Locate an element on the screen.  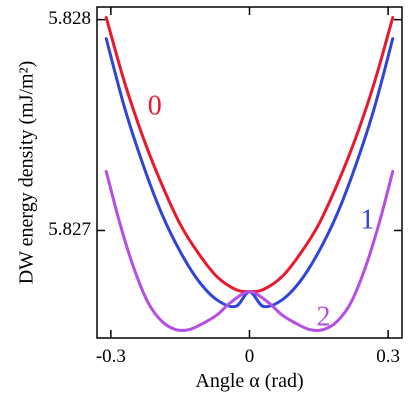
curve-label-0: 0 is located at coordinates (155, 106).